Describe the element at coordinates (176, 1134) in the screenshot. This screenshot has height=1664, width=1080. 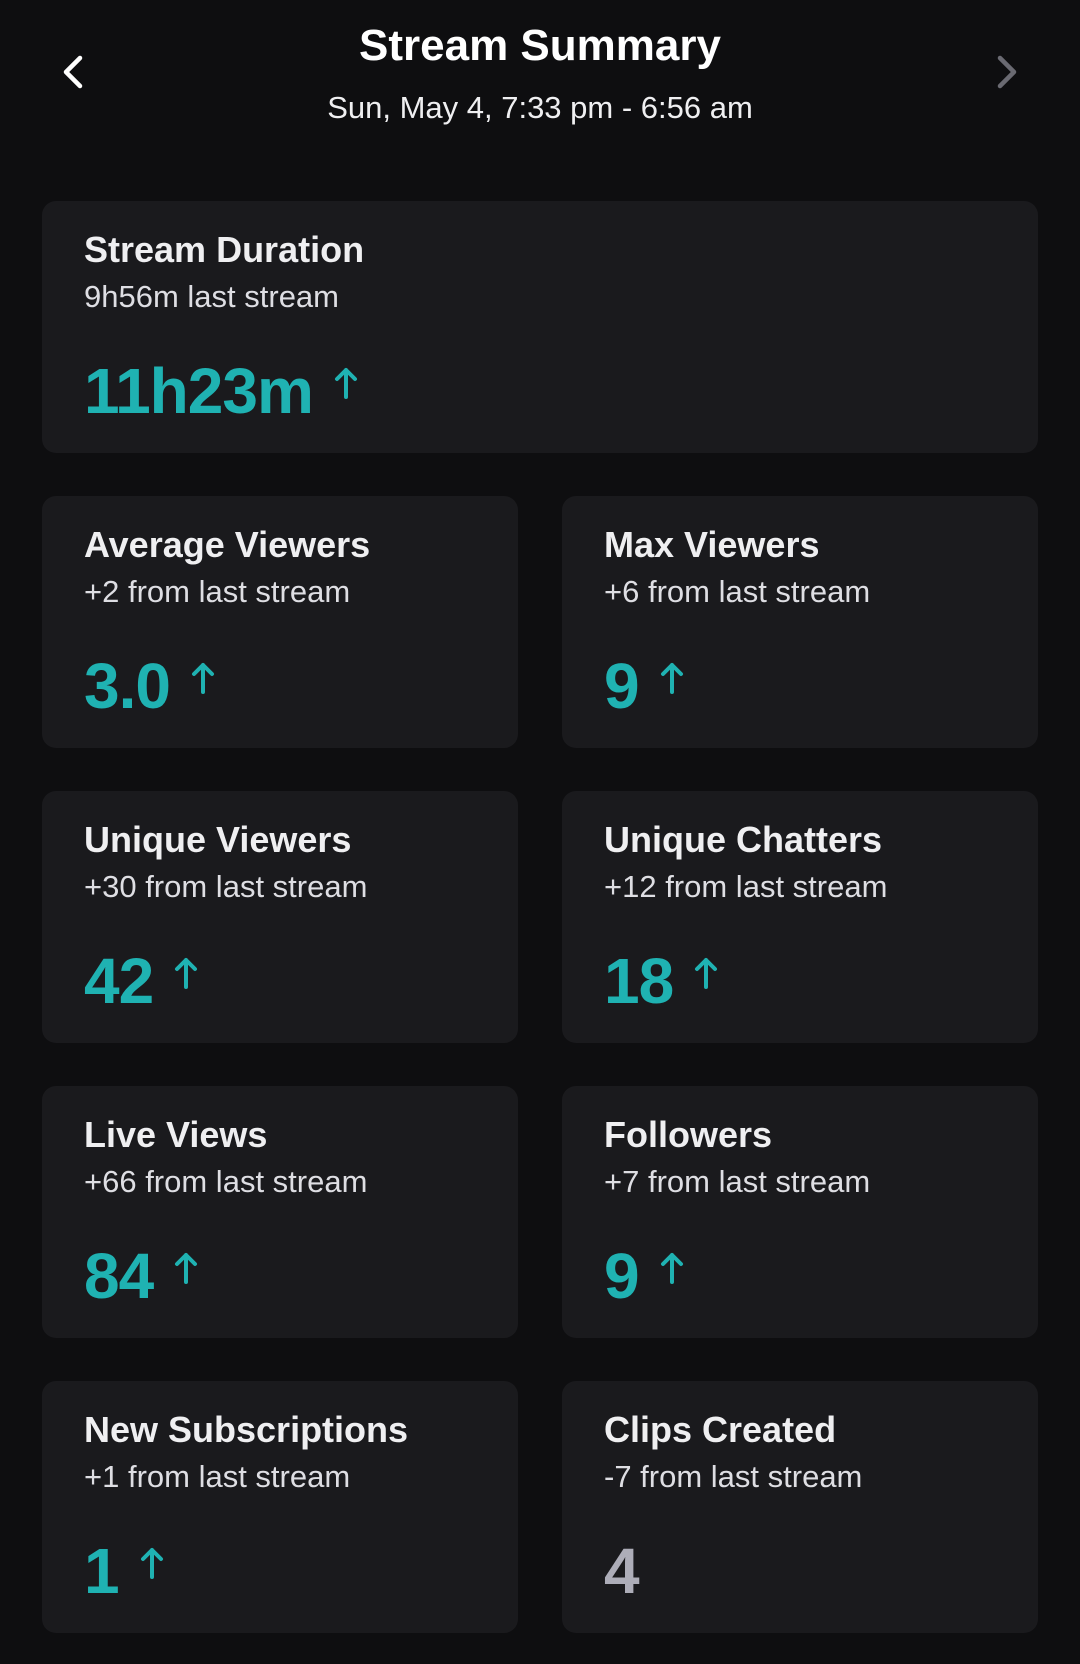
I see `stat-card-title: Live Views` at that location.